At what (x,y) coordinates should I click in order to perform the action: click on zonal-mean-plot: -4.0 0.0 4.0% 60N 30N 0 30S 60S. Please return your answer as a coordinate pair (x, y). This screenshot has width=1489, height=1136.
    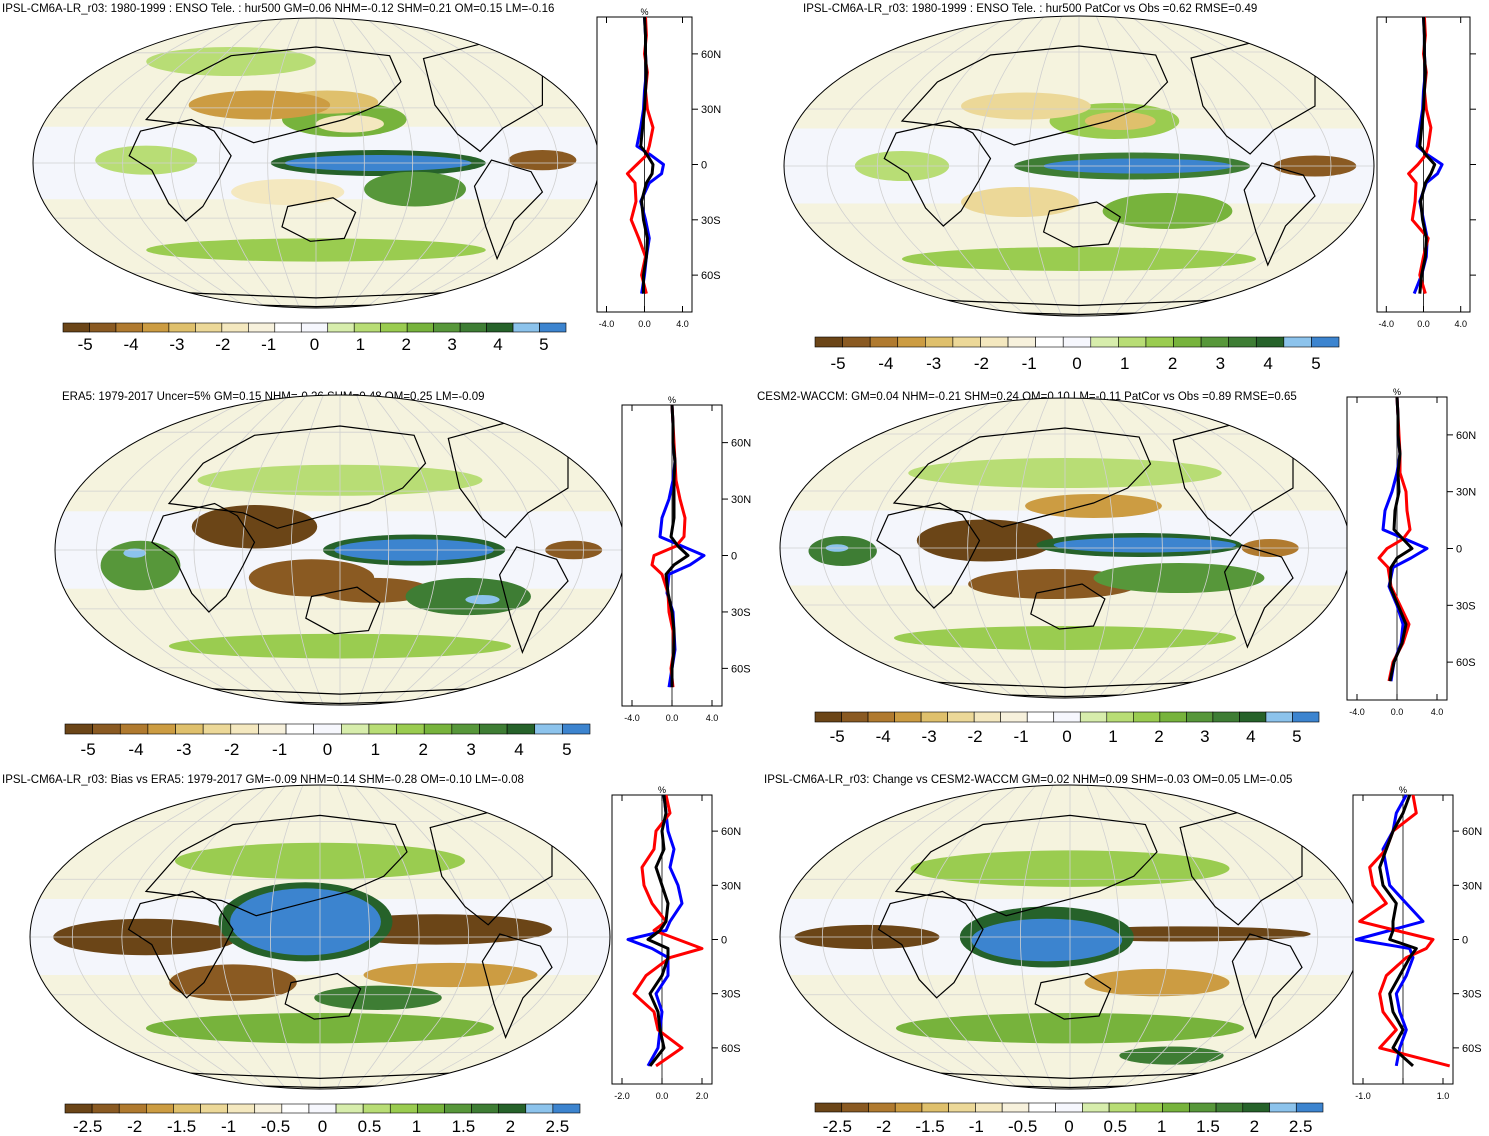
    Looking at the image, I should click on (1411, 552).